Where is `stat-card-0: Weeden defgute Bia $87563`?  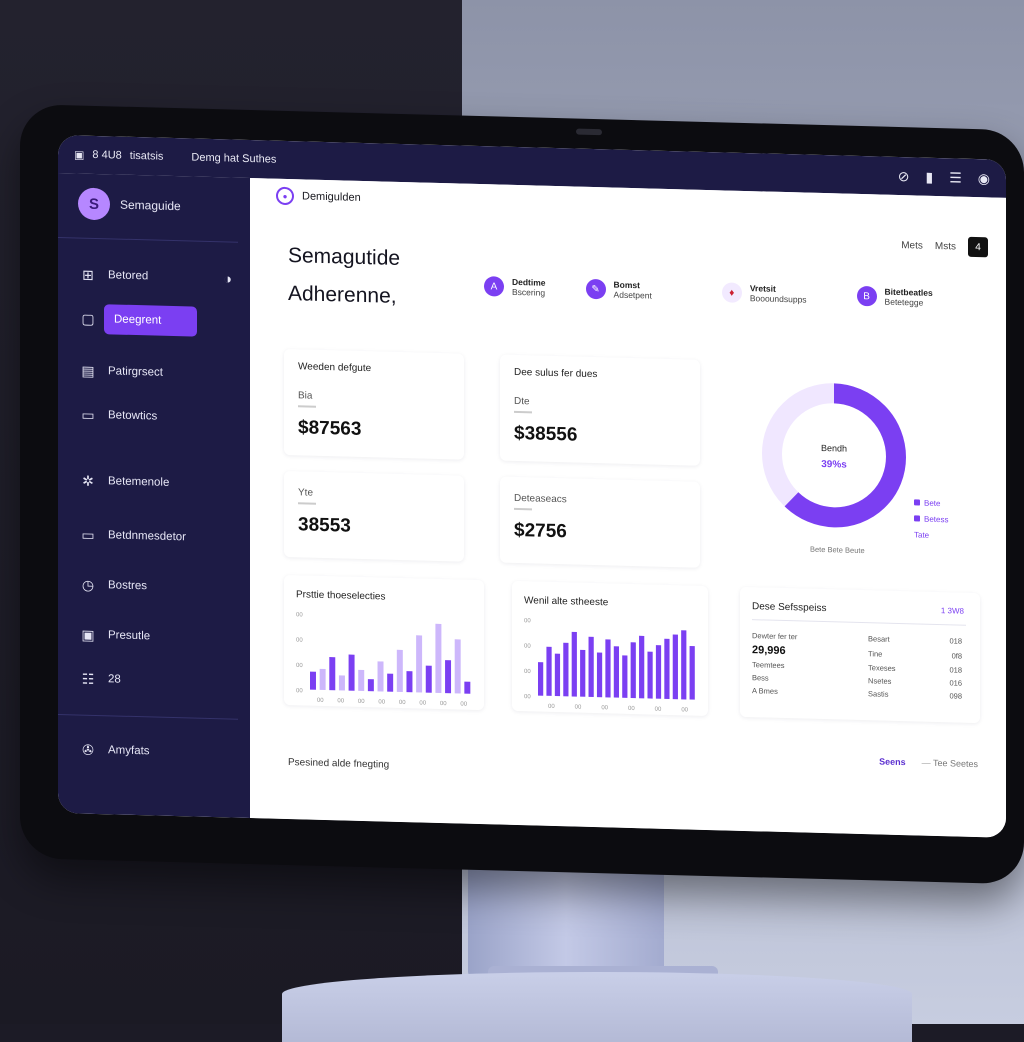 stat-card-0: Weeden defgute Bia $87563 is located at coordinates (374, 404).